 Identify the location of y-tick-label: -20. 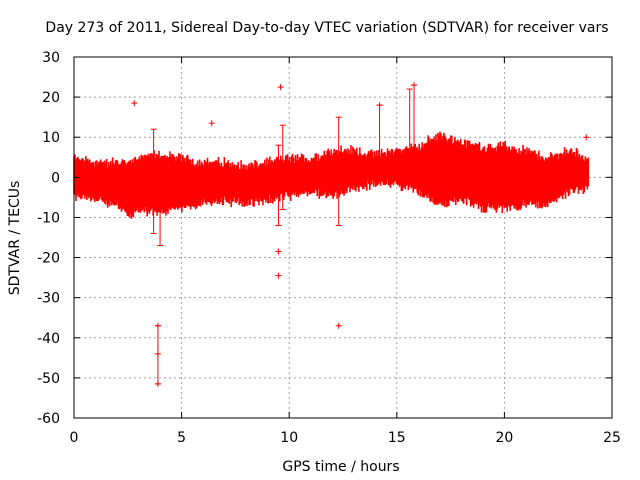
(48, 259).